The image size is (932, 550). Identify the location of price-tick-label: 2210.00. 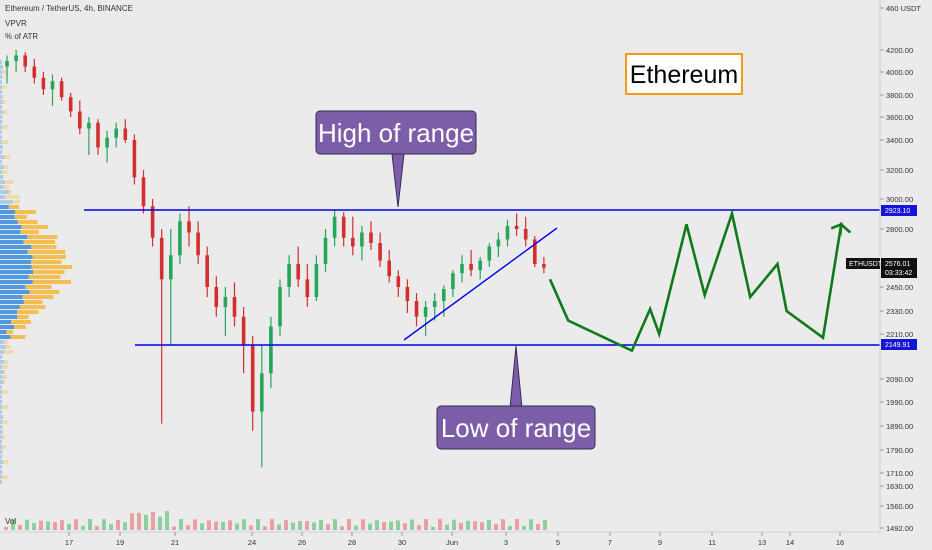
(899, 334).